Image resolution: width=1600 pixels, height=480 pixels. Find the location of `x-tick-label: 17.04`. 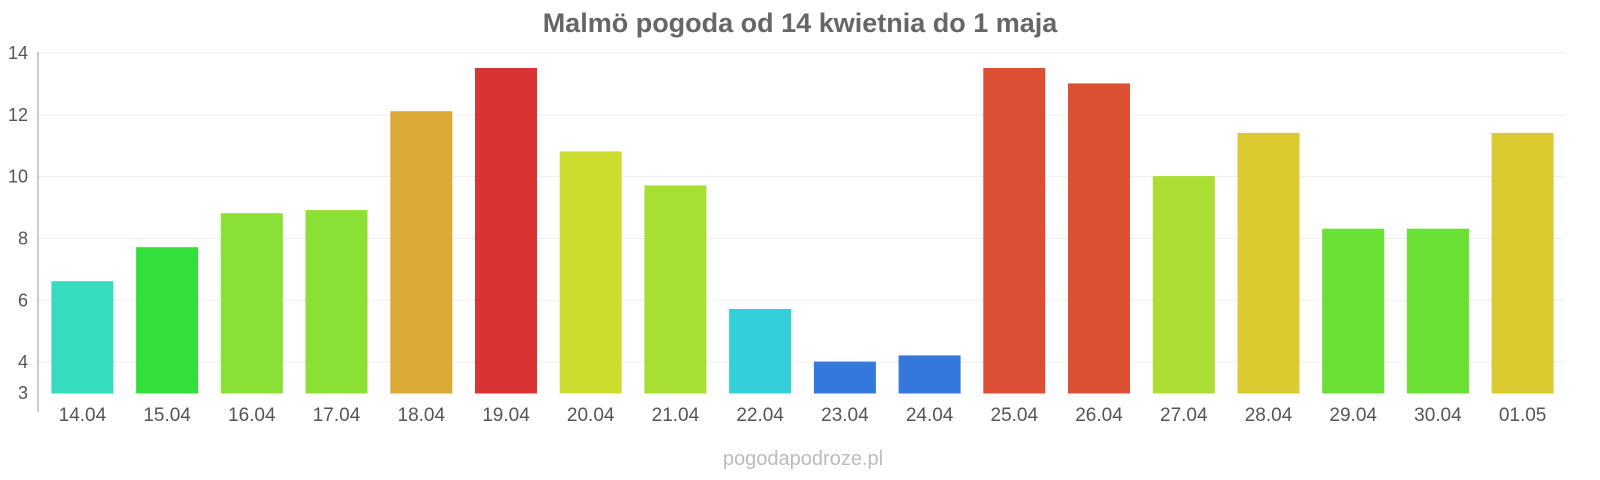

x-tick-label: 17.04 is located at coordinates (337, 415).